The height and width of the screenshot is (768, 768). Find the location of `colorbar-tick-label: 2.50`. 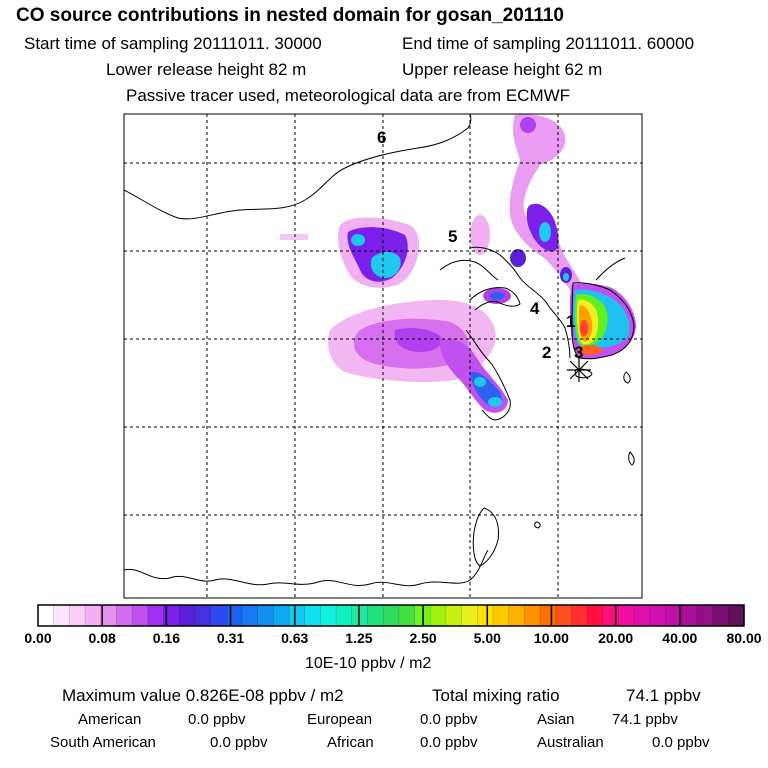

colorbar-tick-label: 2.50 is located at coordinates (423, 638).